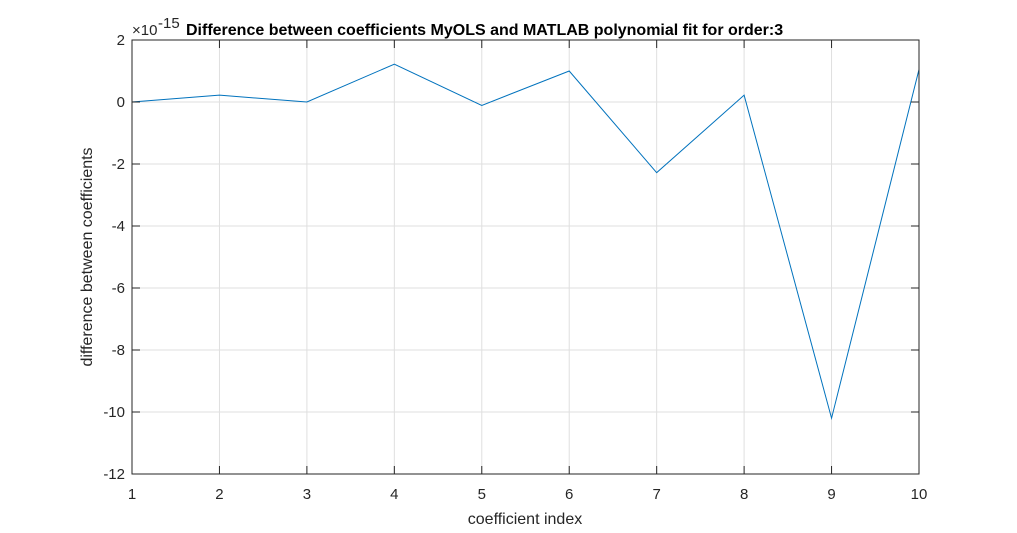  I want to click on x-axis-label: coefficient index, so click(525, 519).